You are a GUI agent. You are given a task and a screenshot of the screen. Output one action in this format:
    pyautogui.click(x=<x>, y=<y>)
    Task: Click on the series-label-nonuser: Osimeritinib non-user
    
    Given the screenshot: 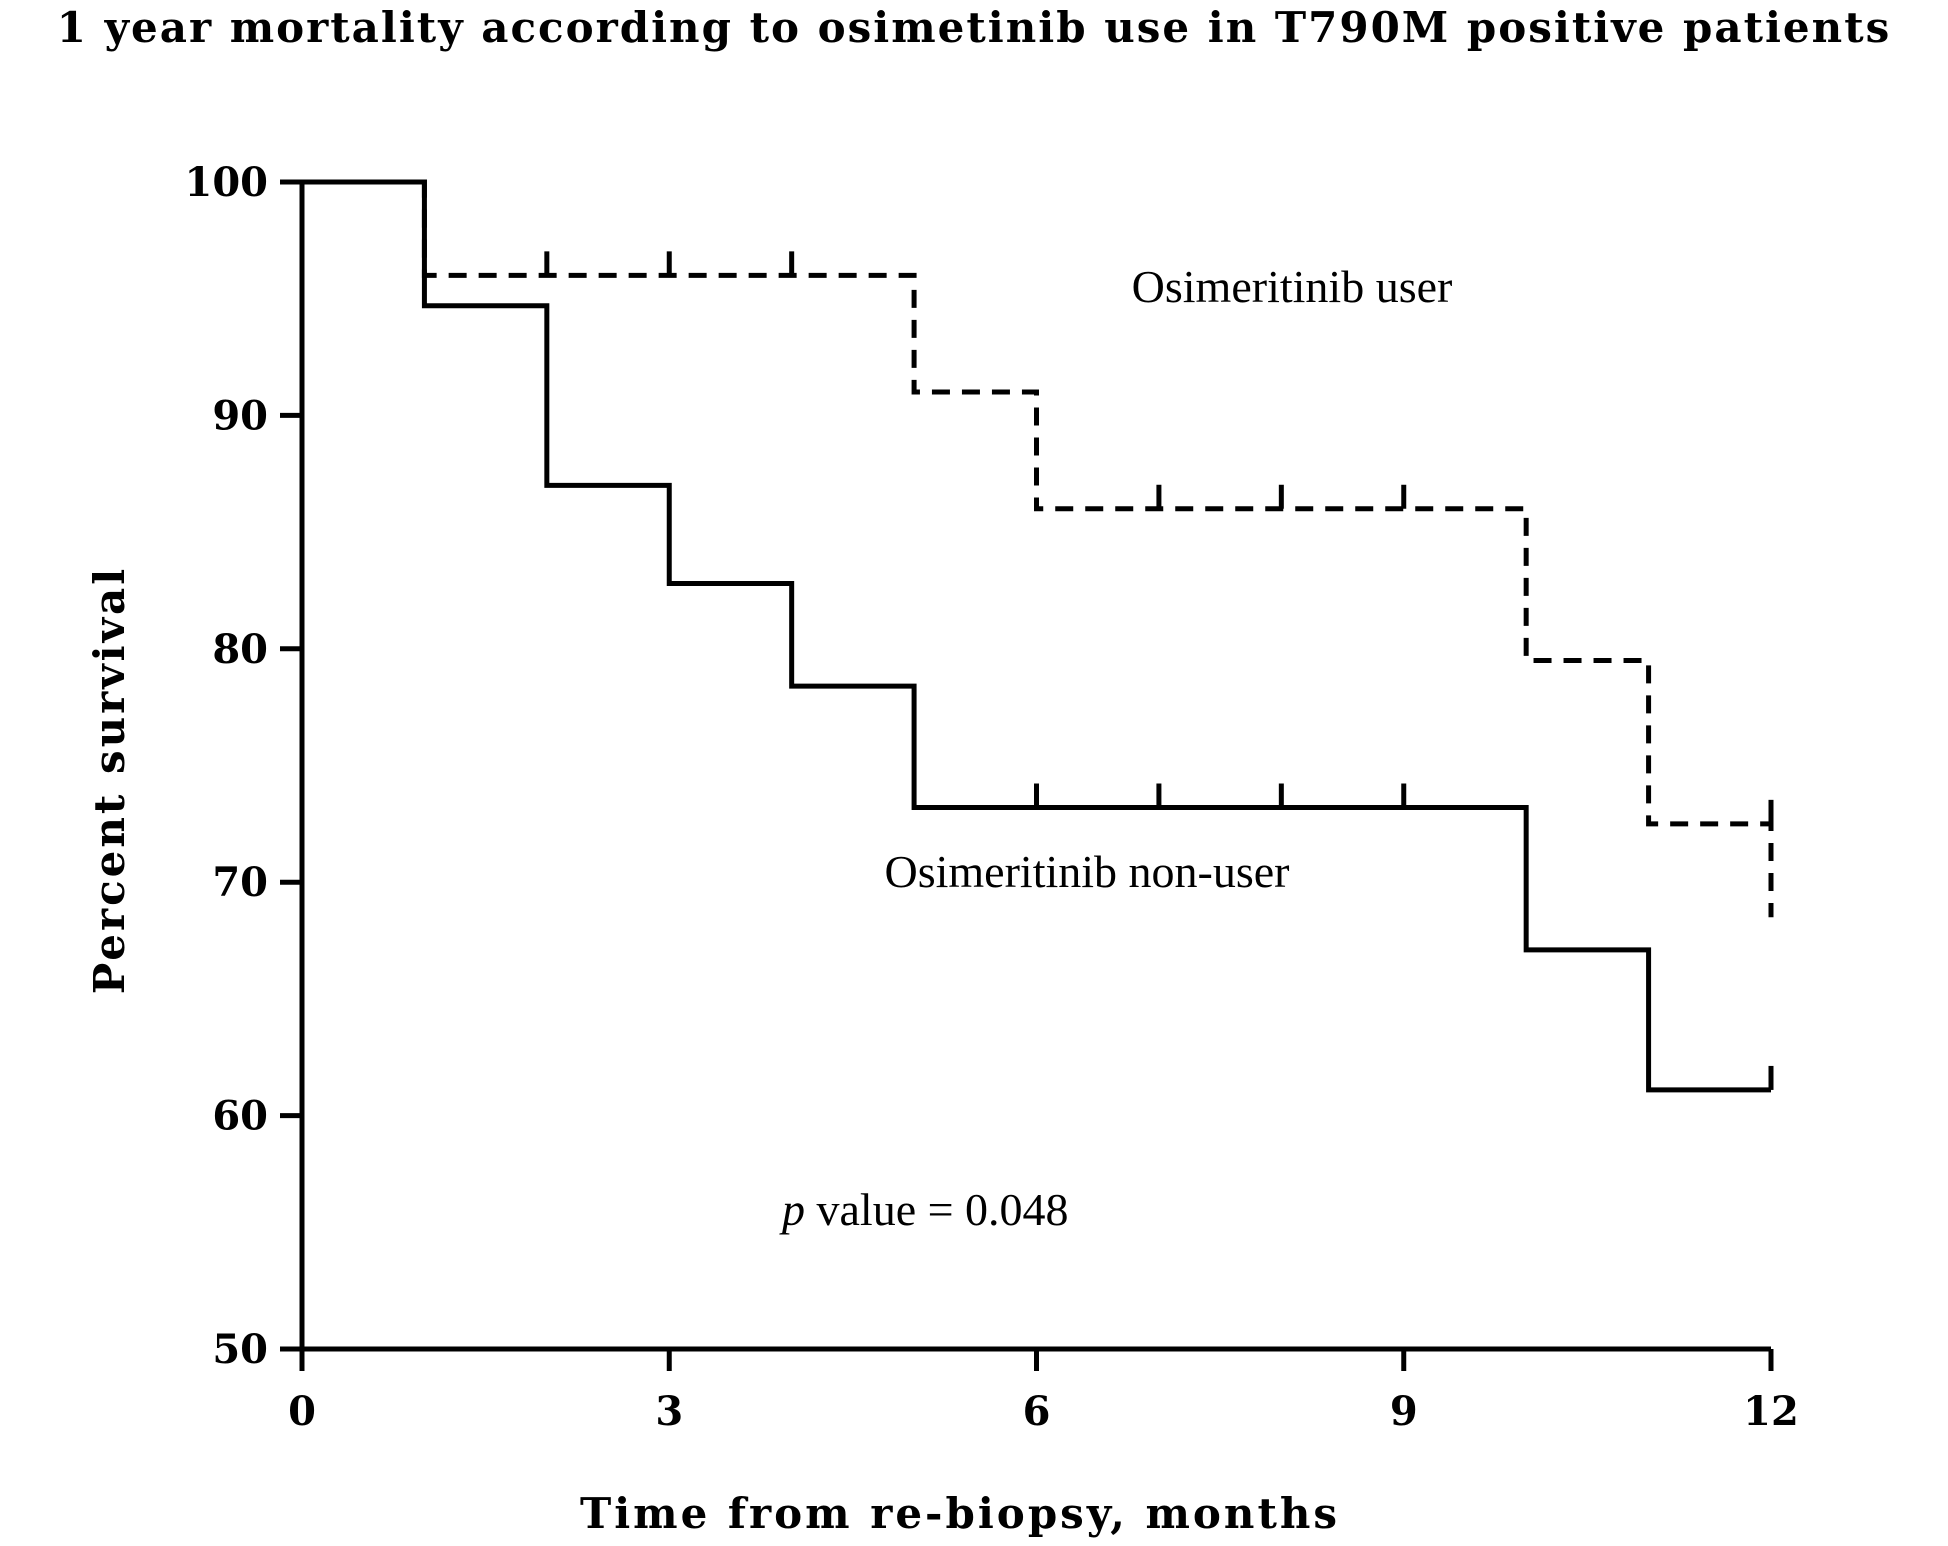 What is the action you would take?
    pyautogui.click(x=1087, y=871)
    